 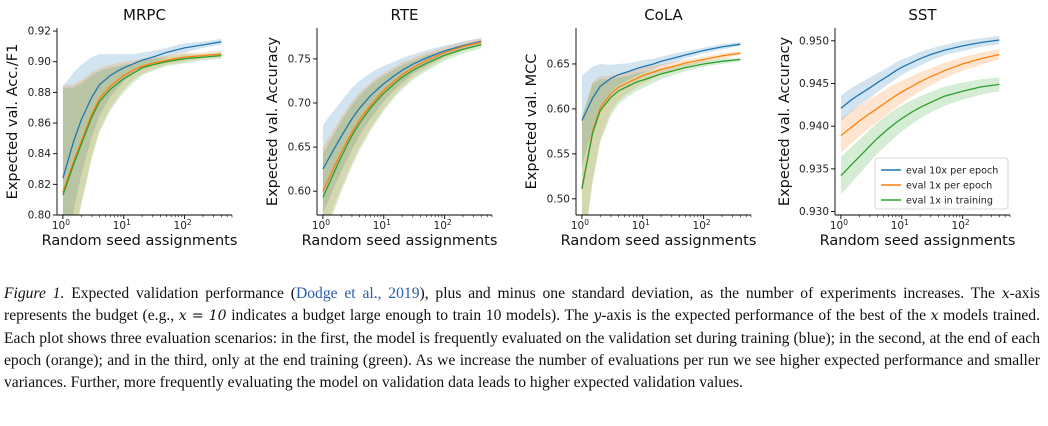 What do you see at coordinates (558, 154) in the screenshot?
I see `y-tick-label: 0.55` at bounding box center [558, 154].